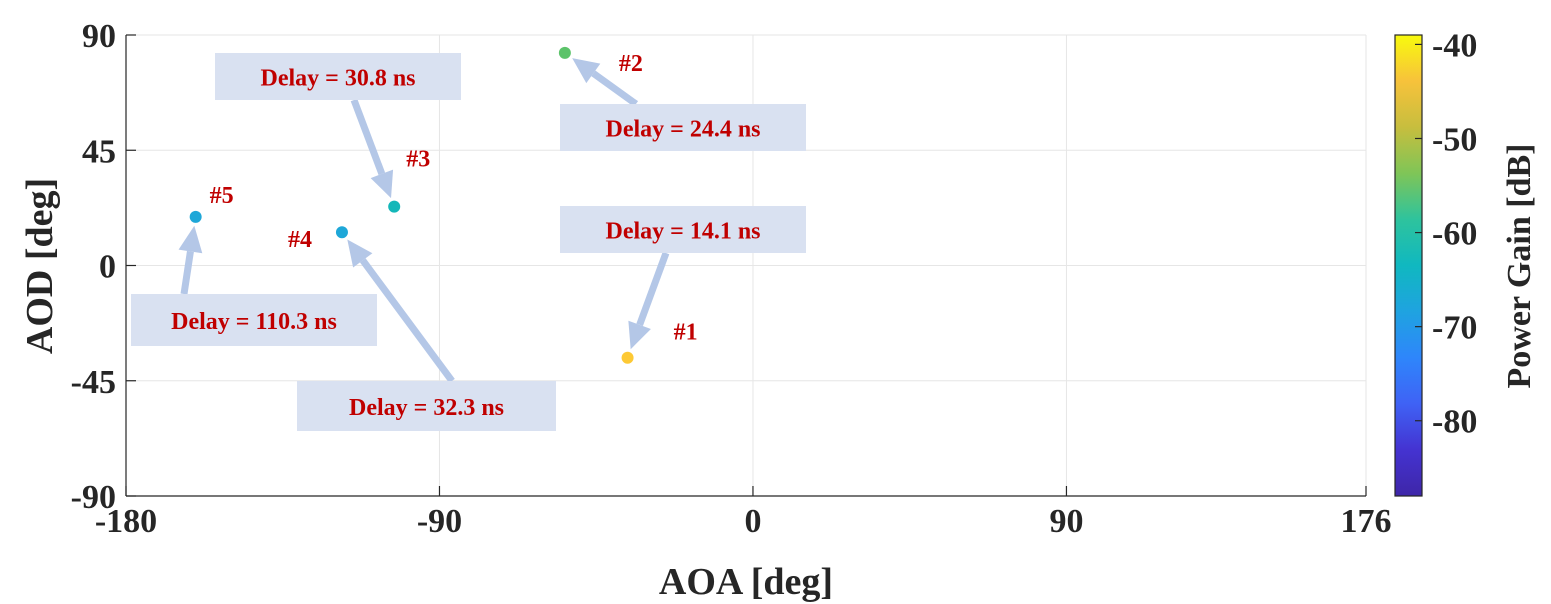 This screenshot has width=1551, height=604. Describe the element at coordinates (99, 36) in the screenshot. I see `y-tick-label: 90` at that location.